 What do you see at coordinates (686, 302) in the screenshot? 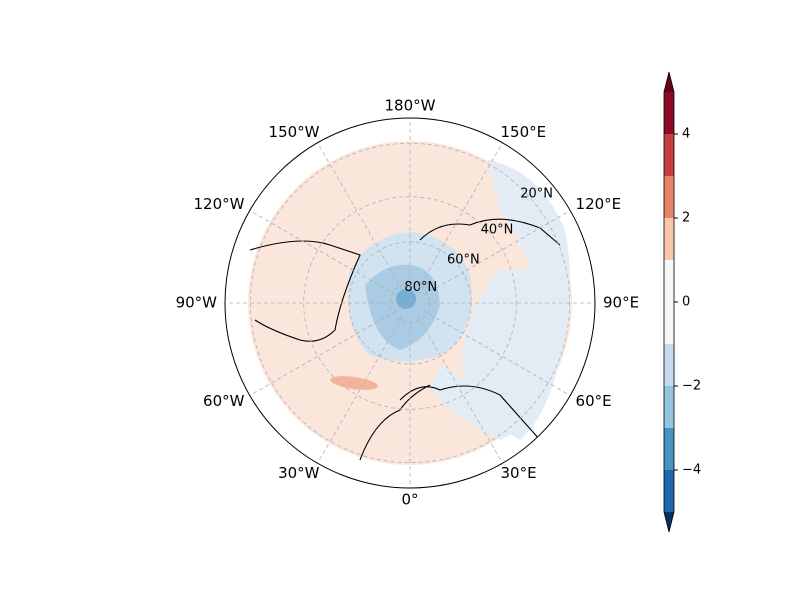
I see `colorbar-tick-label: 0` at bounding box center [686, 302].